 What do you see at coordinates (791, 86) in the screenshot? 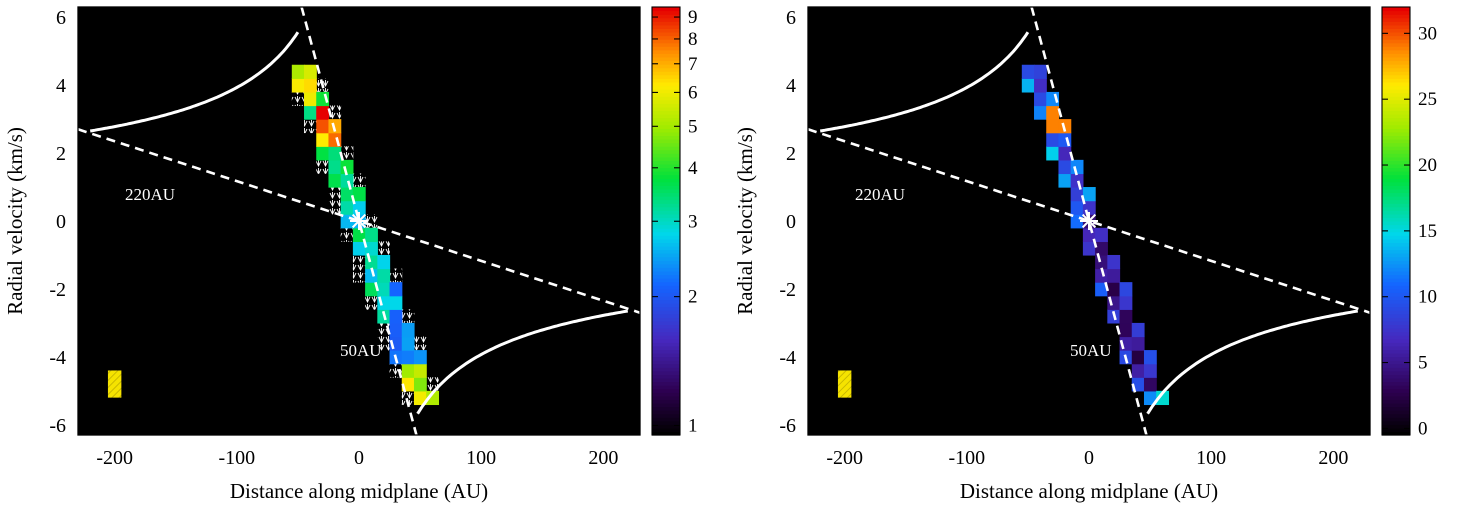
I see `y-tick-label: 4` at bounding box center [791, 86].